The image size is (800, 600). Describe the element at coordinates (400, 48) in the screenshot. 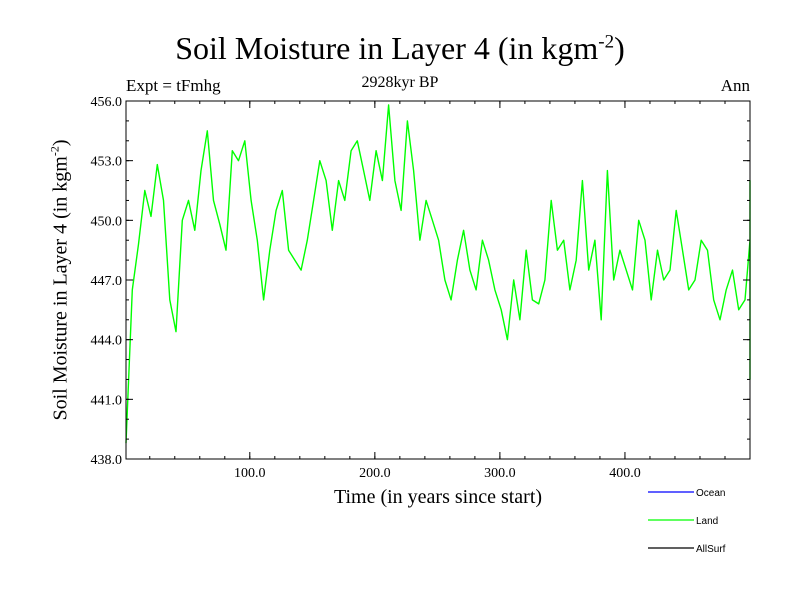

I see `chart-title: Soil Moisture in Layer 4 (in kgm-2)` at that location.